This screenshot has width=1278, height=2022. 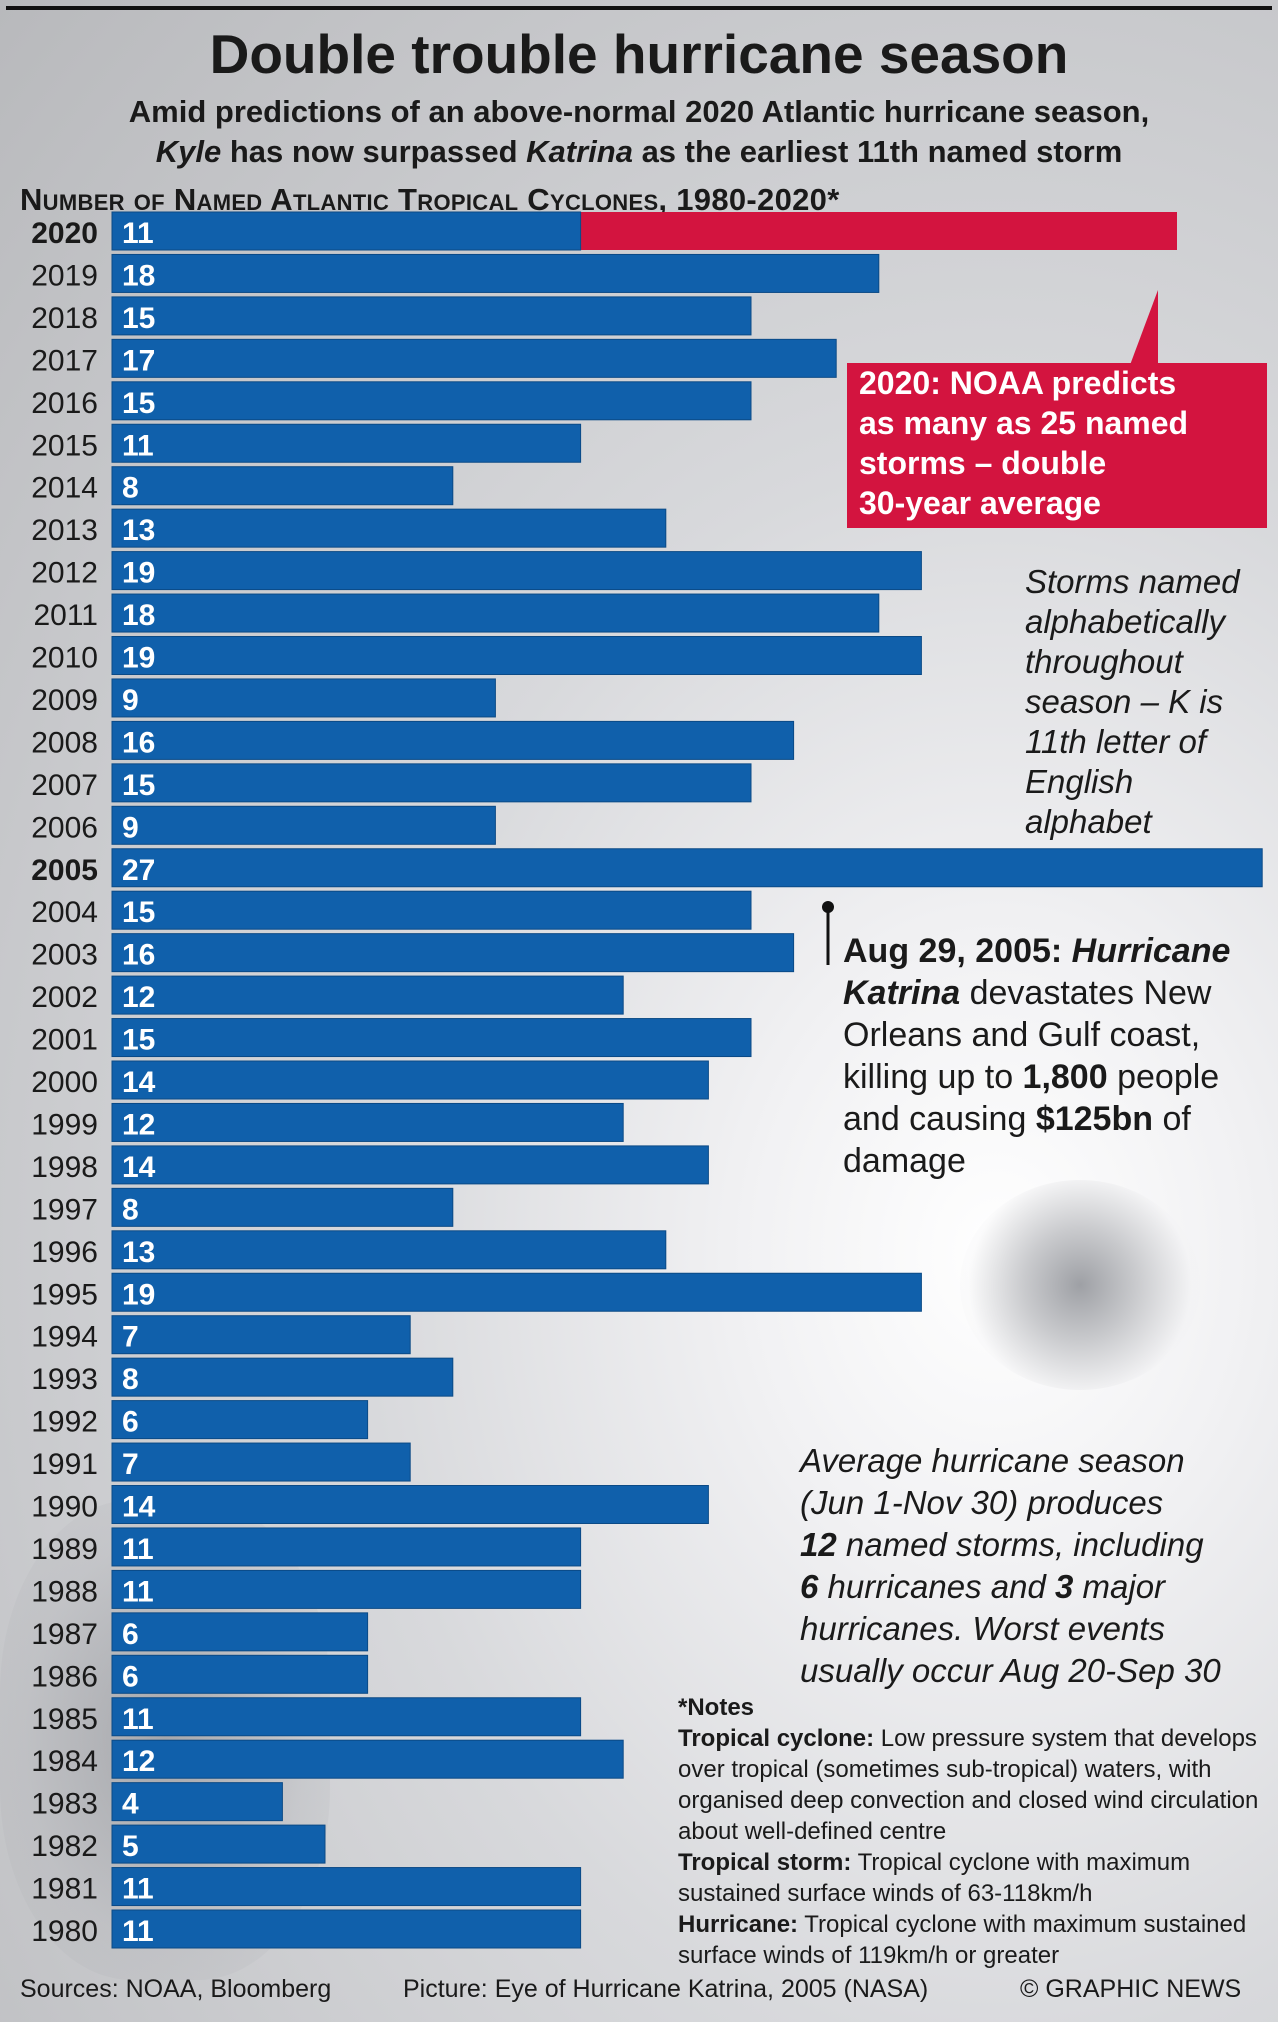 I want to click on bar-2001, so click(x=431, y=1038).